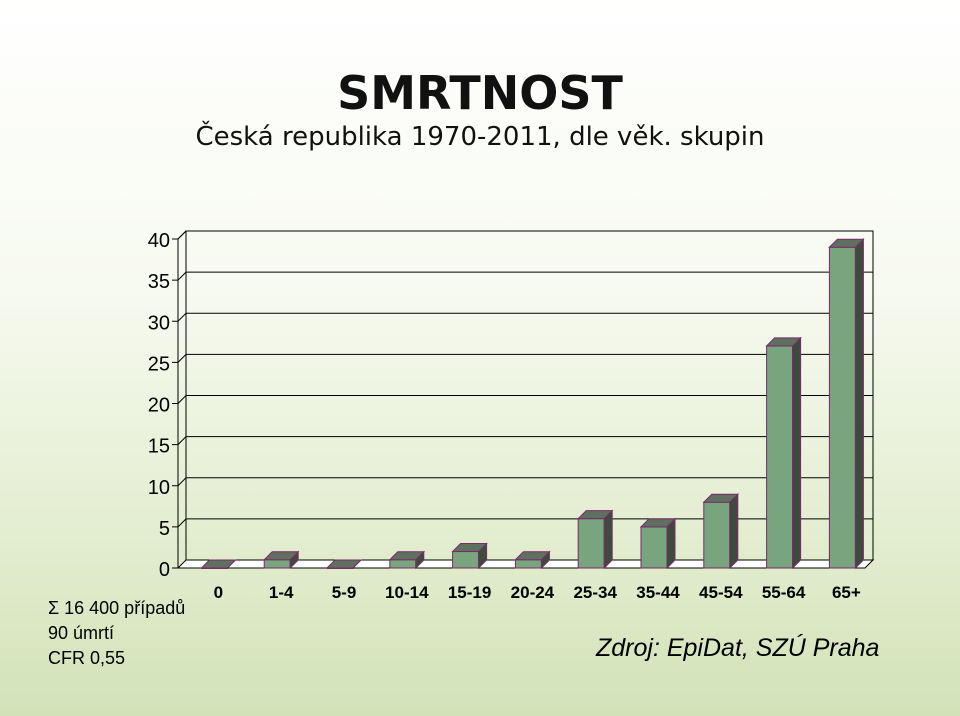 The image size is (960, 716). What do you see at coordinates (218, 592) in the screenshot?
I see `x-tick-label: 0` at bounding box center [218, 592].